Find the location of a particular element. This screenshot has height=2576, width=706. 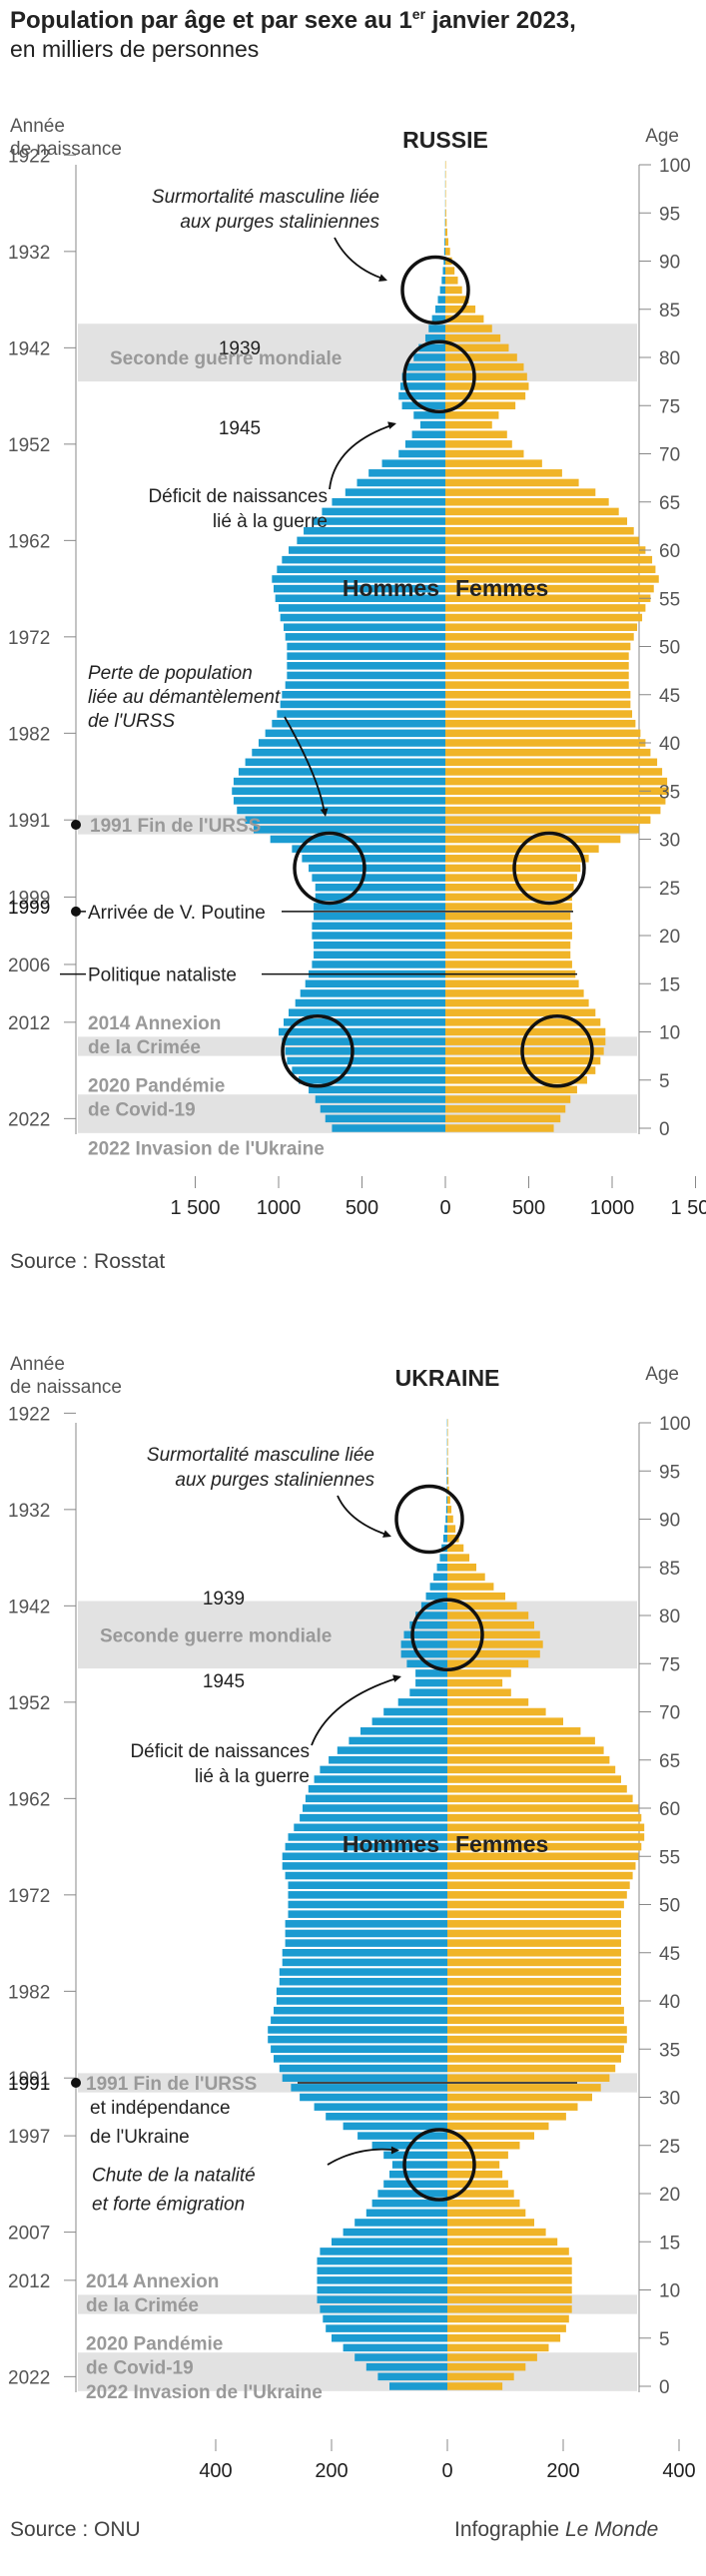

year-tick-label: 1962 is located at coordinates (29, 1799).